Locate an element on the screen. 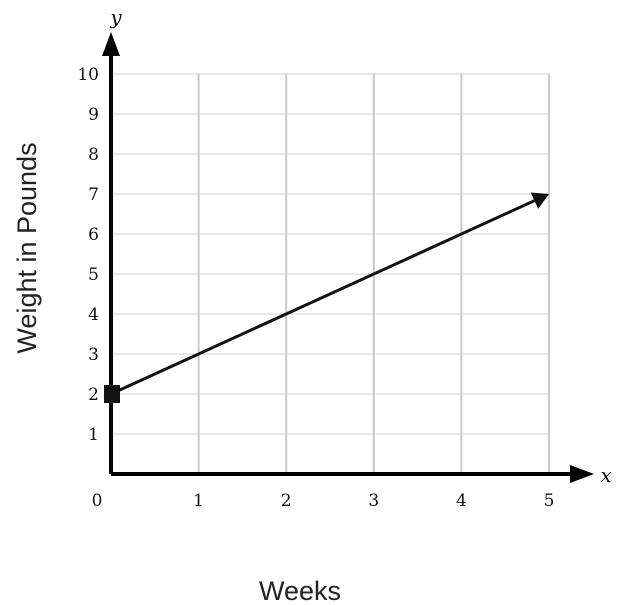 This screenshot has height=605, width=624. y-axis-arrowhead is located at coordinates (111, 44).